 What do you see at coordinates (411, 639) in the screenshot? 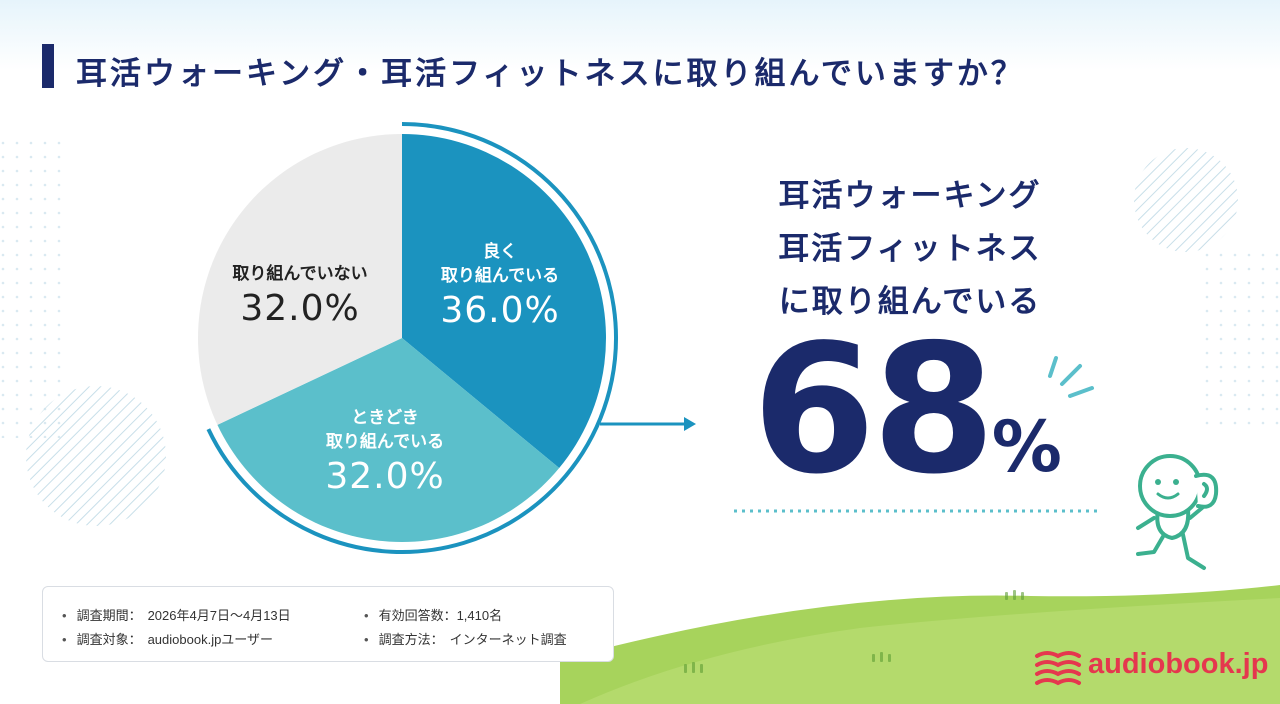
I see `survey-method-label: 調査方法：` at bounding box center [411, 639].